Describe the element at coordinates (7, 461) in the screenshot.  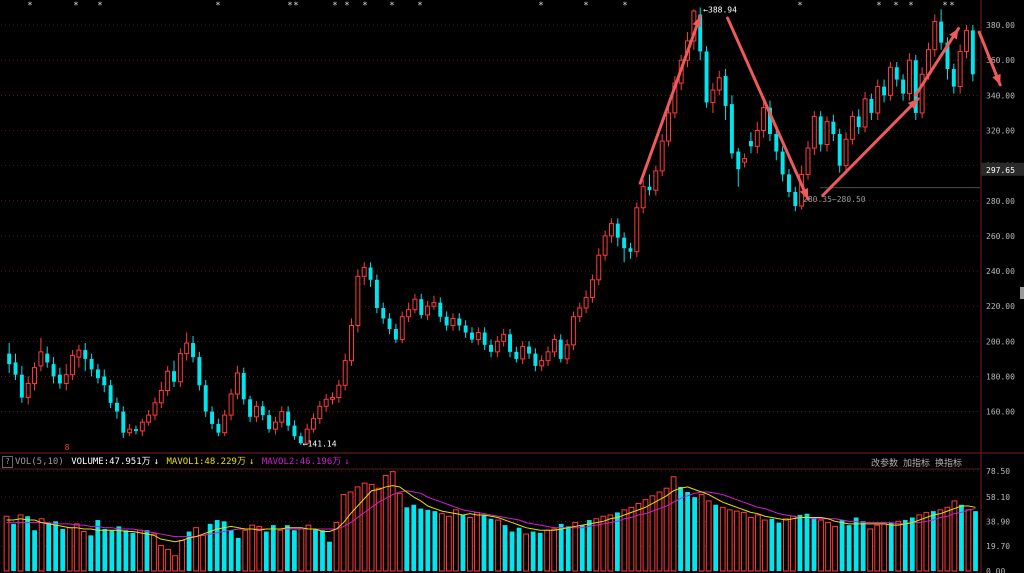
I see `help-icon: ?` at that location.